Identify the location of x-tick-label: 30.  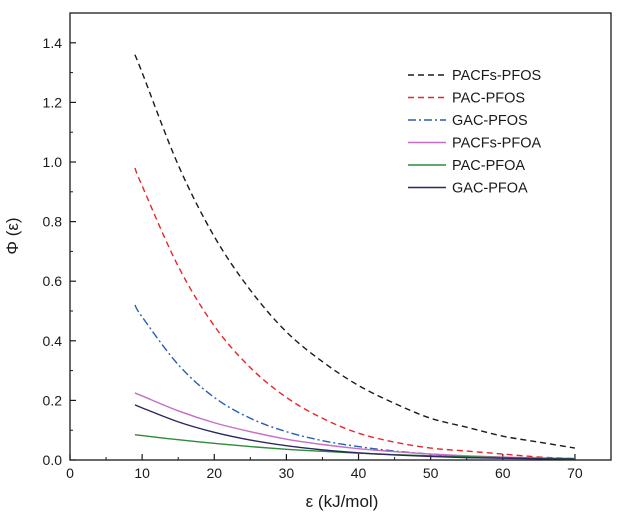
(287, 473).